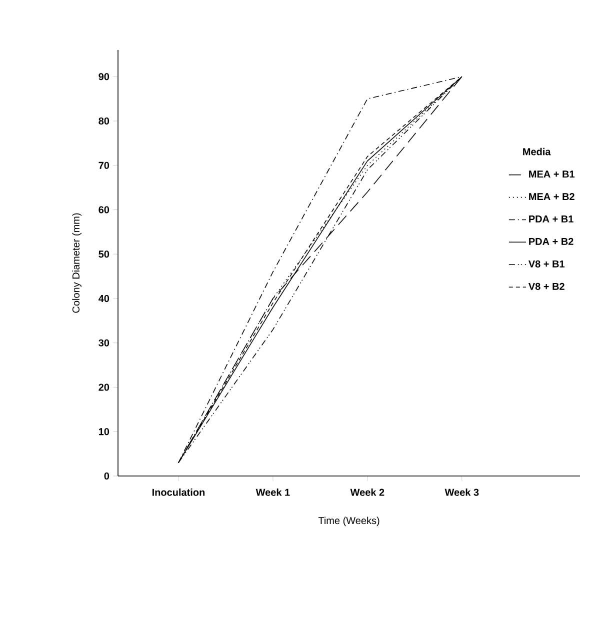  I want to click on y-axis-title: Colony Diameter (mm), so click(77, 263).